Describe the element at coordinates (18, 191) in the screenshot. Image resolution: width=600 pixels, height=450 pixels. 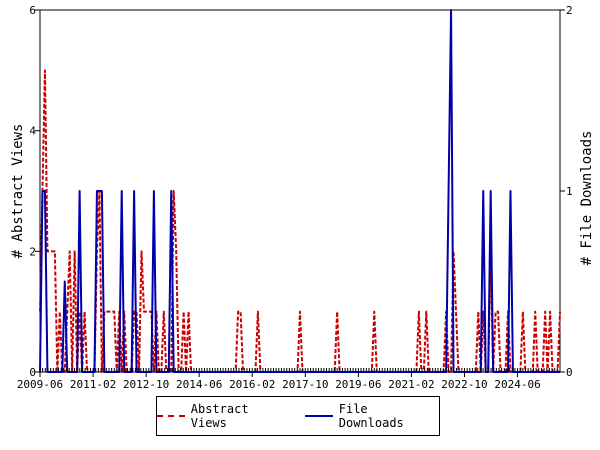
I see `left-y-axis-title: # Abstract Views` at that location.